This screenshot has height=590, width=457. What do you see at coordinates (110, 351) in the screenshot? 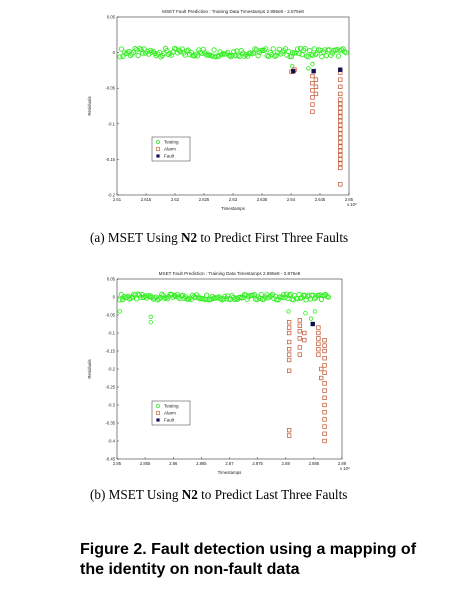
I see `c2-y-tick-label: -0.15` at bounding box center [110, 351].